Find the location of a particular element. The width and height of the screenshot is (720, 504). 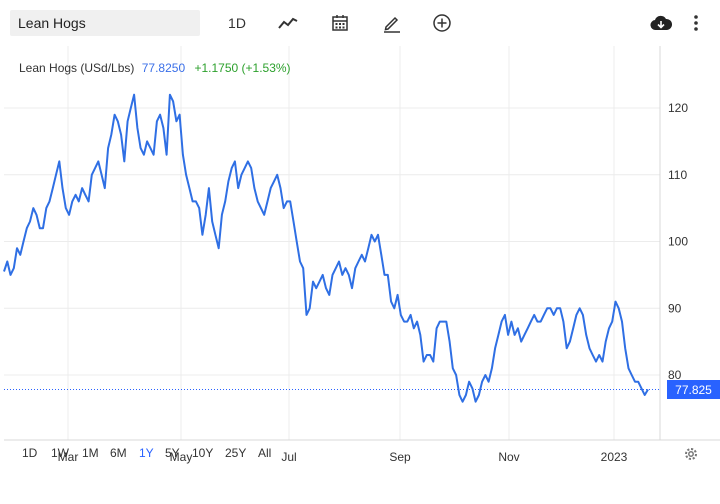

range-button-1y: 1Y is located at coordinates (146, 453).